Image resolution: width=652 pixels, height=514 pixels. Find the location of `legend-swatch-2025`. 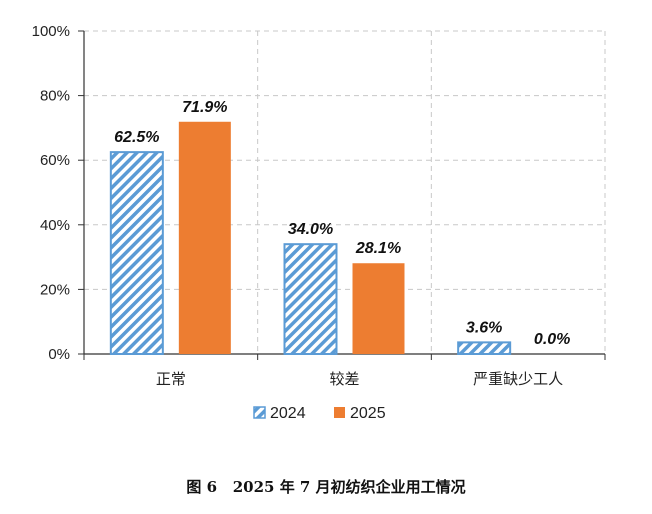

legend-swatch-2025 is located at coordinates (339, 412).